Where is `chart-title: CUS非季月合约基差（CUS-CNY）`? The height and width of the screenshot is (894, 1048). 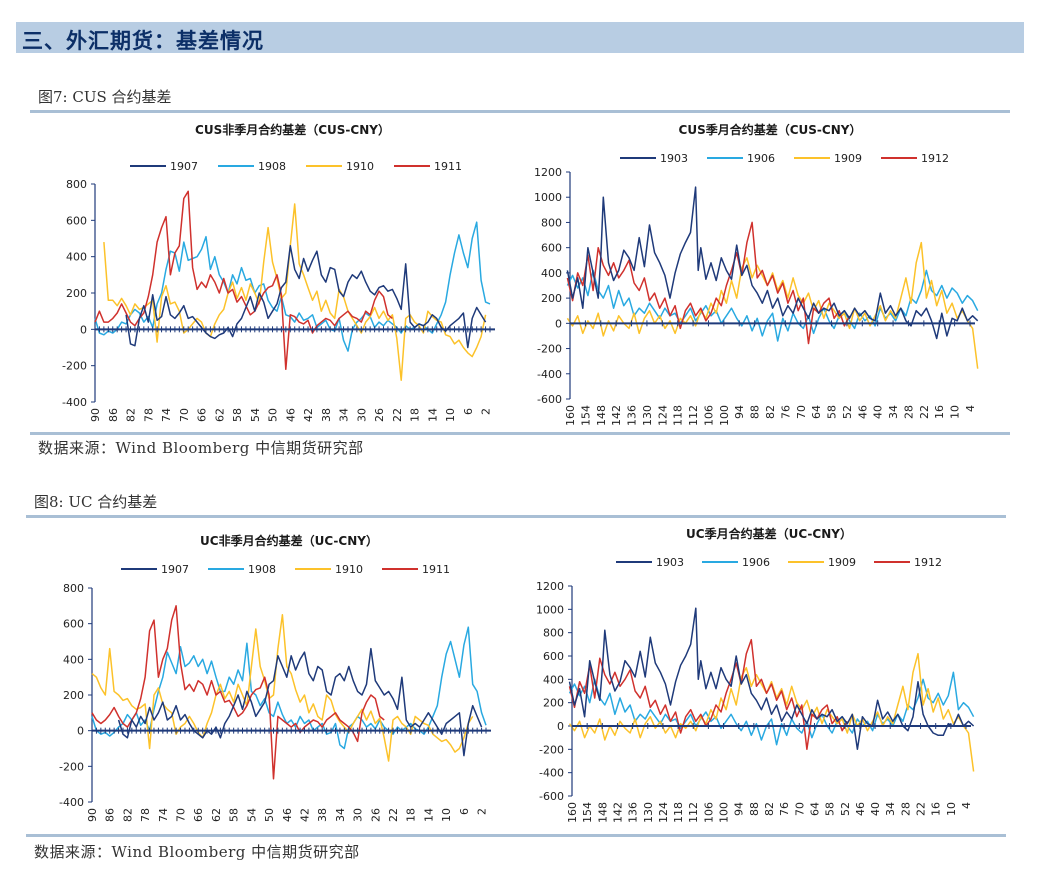
chart-title: CUS非季月合约基差（CUS-CNY） is located at coordinates (292, 129).